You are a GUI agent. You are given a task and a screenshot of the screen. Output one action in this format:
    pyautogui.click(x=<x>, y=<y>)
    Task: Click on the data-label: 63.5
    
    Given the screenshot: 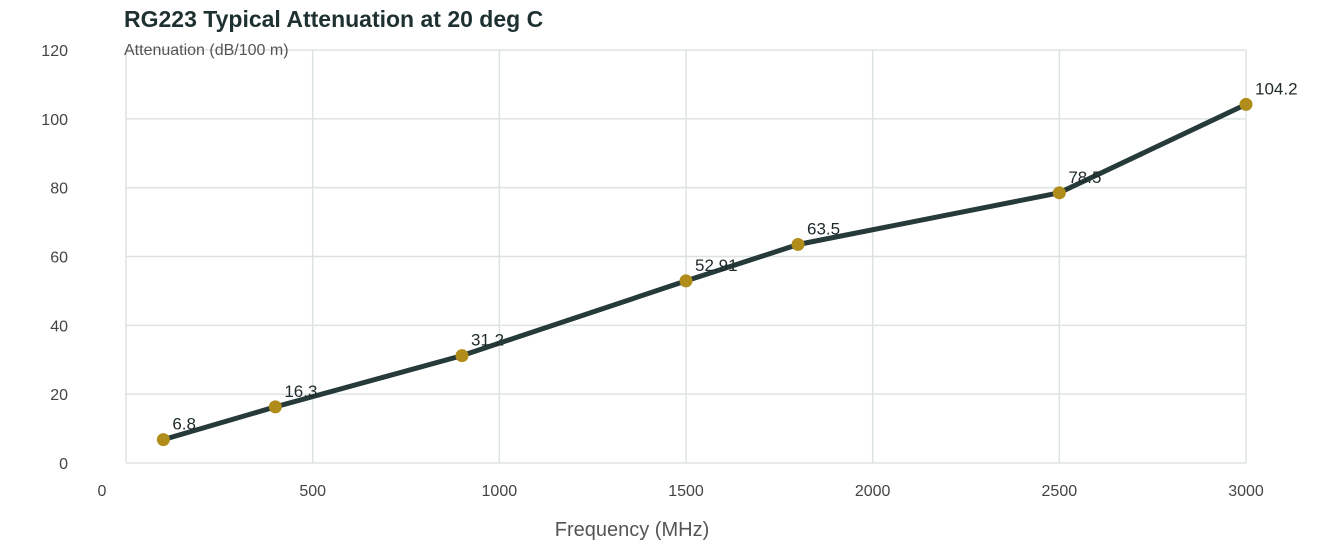 What is the action you would take?
    pyautogui.click(x=823, y=228)
    